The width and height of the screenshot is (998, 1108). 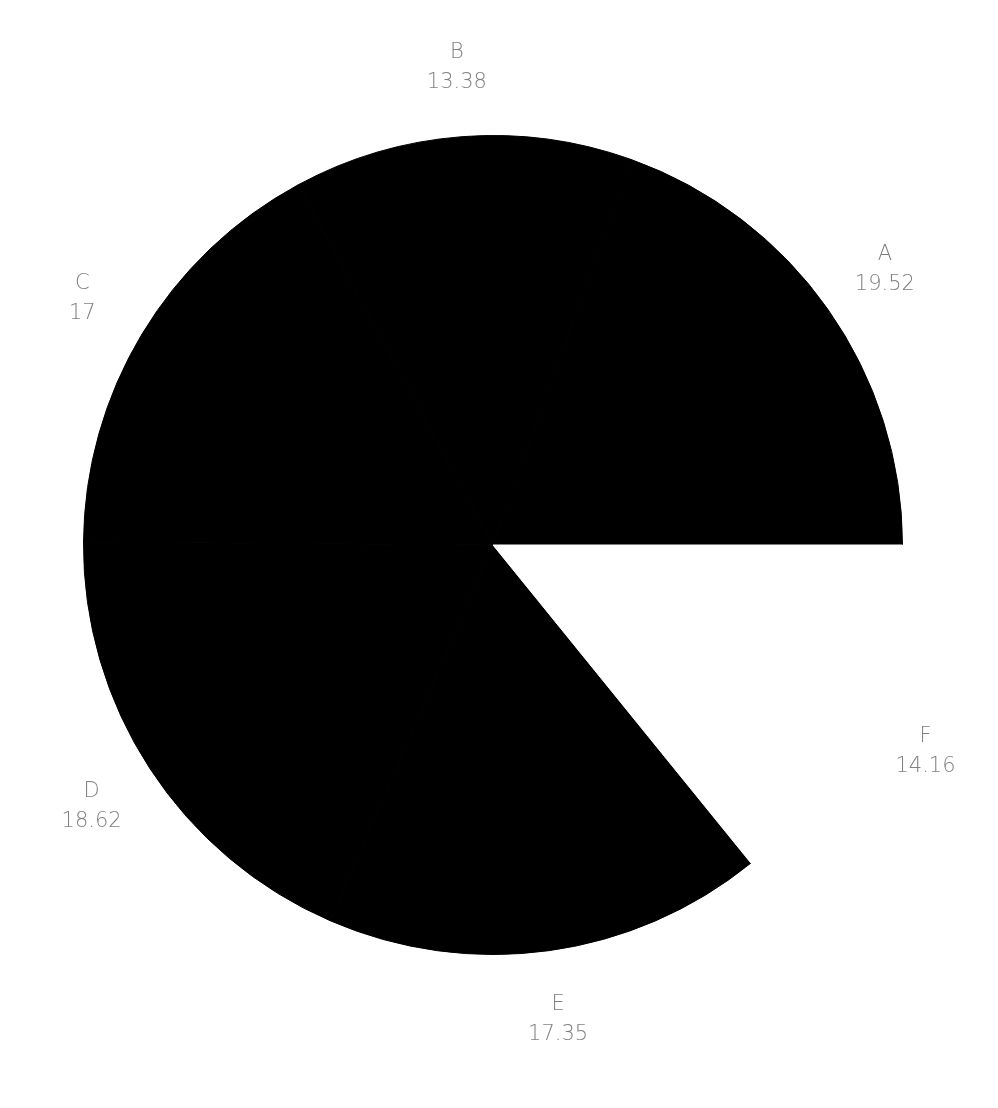 I want to click on slice-label: E, so click(x=558, y=1003).